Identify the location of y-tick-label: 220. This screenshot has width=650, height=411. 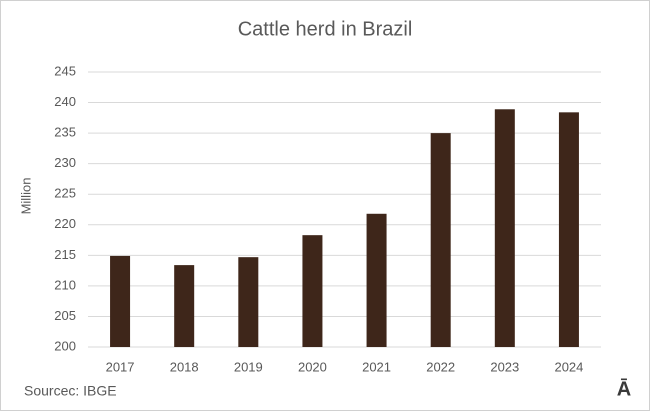
(65, 223).